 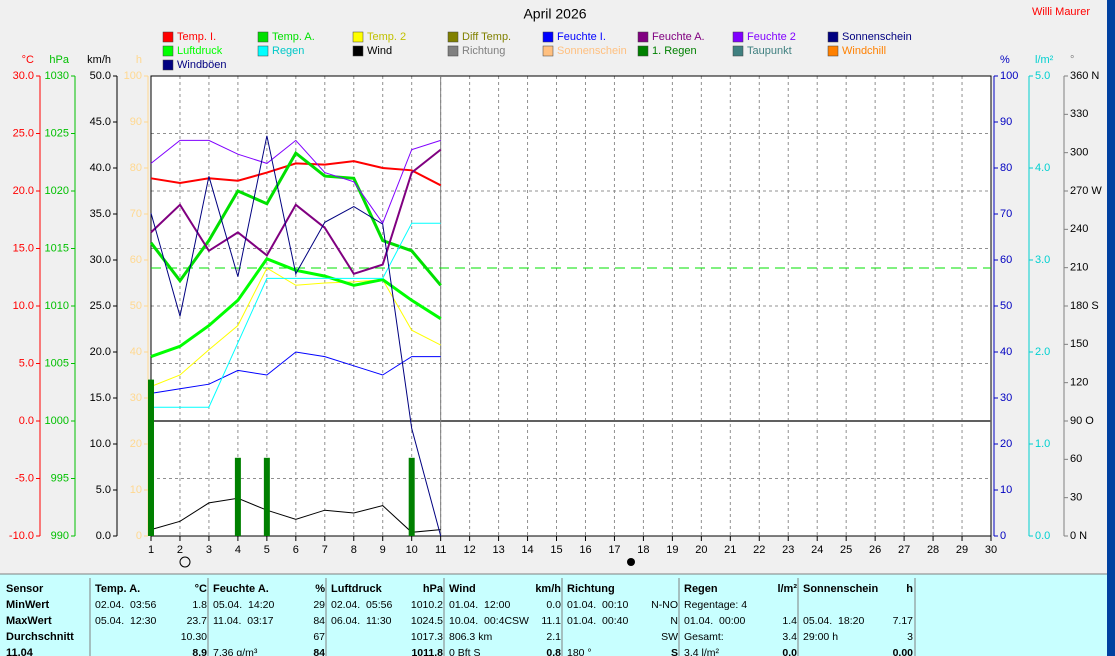 What do you see at coordinates (483, 51) in the screenshot?
I see `legend-label: Richtung` at bounding box center [483, 51].